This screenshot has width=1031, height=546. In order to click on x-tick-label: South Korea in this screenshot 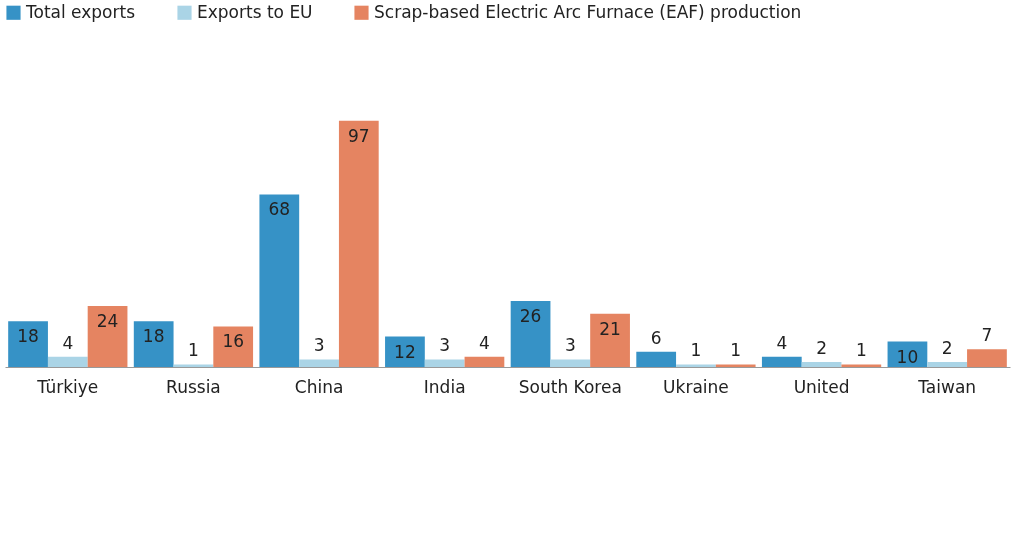, I will do `click(570, 386)`.